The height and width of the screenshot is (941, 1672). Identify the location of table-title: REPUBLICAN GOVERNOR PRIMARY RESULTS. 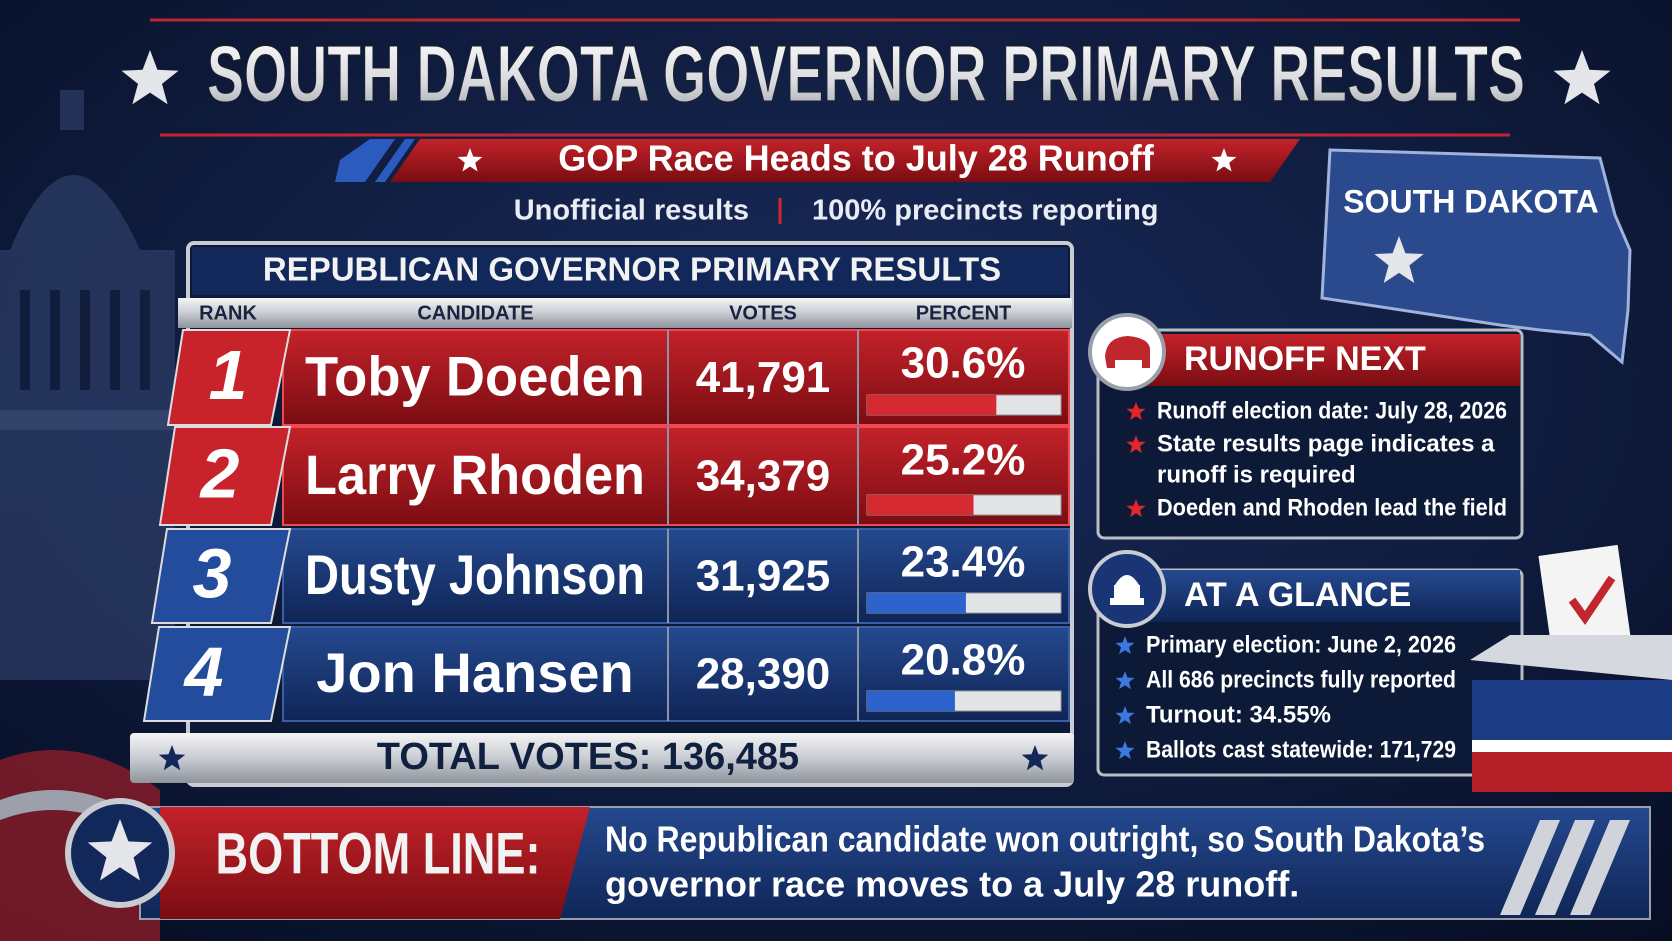
(632, 269).